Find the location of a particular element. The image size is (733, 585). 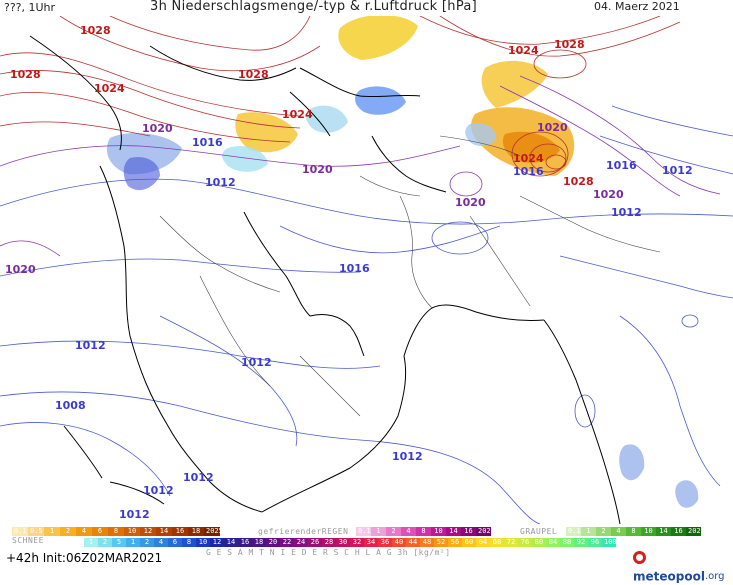

legend-cell: 80 is located at coordinates (539, 542).